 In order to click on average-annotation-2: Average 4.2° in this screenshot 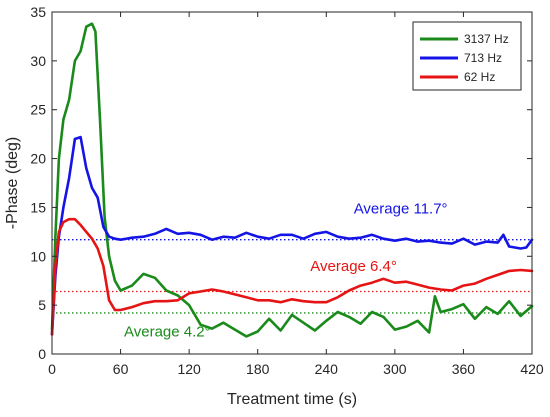, I will do `click(167, 331)`.